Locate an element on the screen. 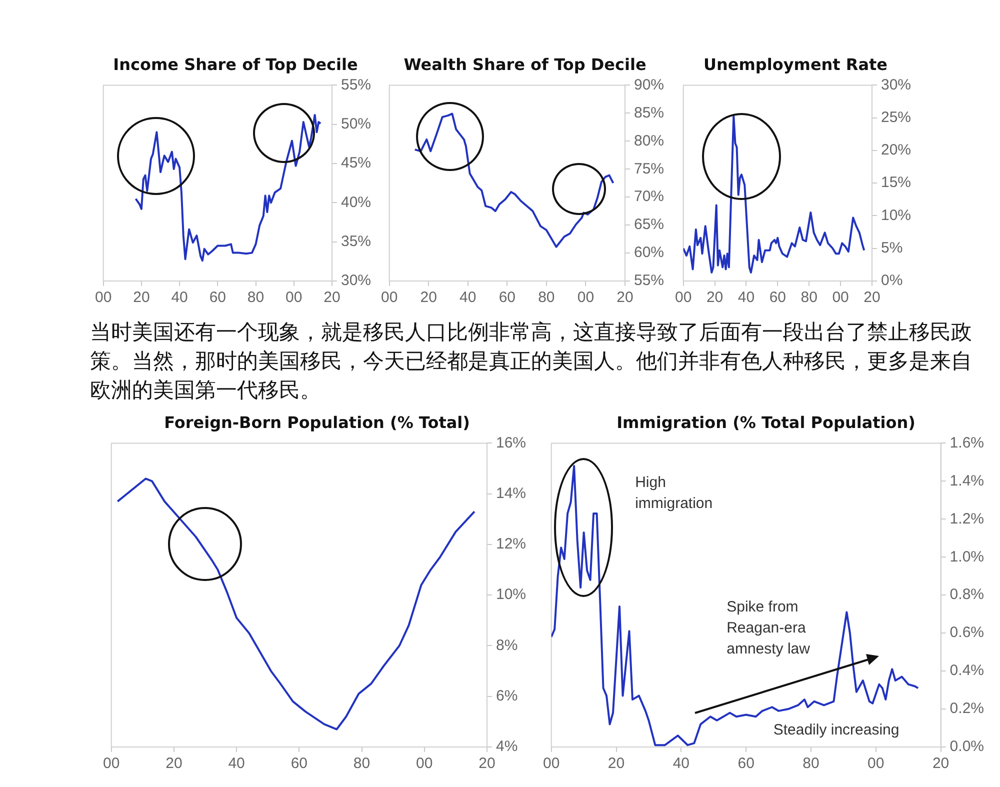 This screenshot has width=1000, height=787. y-tick-label: 35% is located at coordinates (356, 241).